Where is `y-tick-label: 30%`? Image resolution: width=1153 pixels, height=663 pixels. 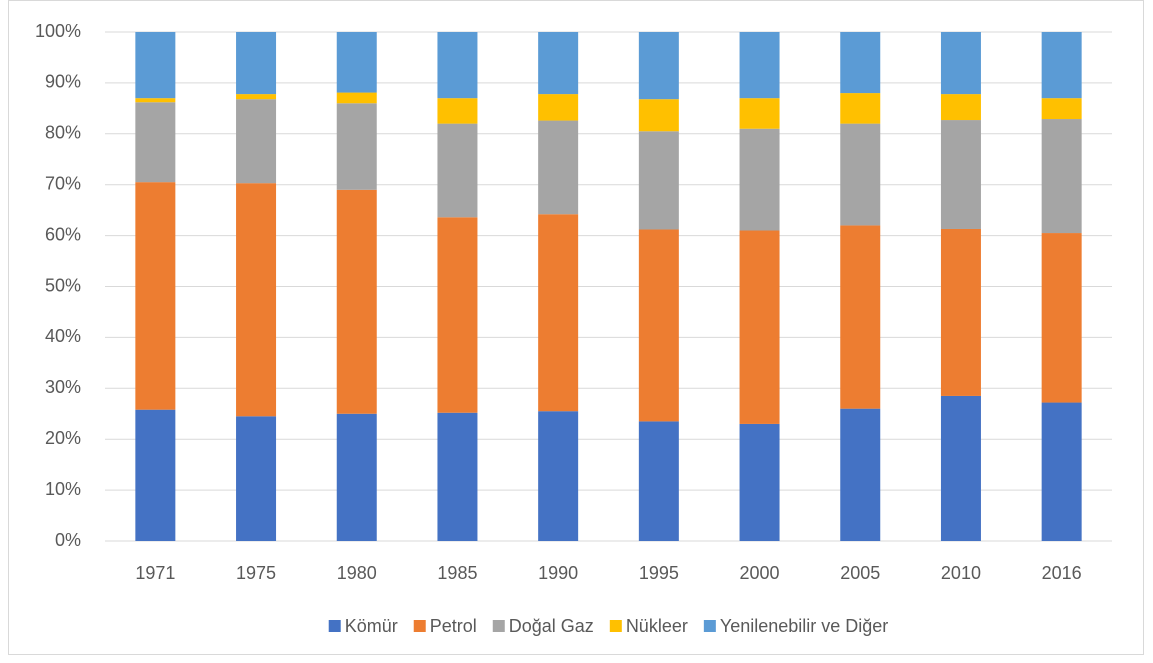 y-tick-label: 30% is located at coordinates (63, 387).